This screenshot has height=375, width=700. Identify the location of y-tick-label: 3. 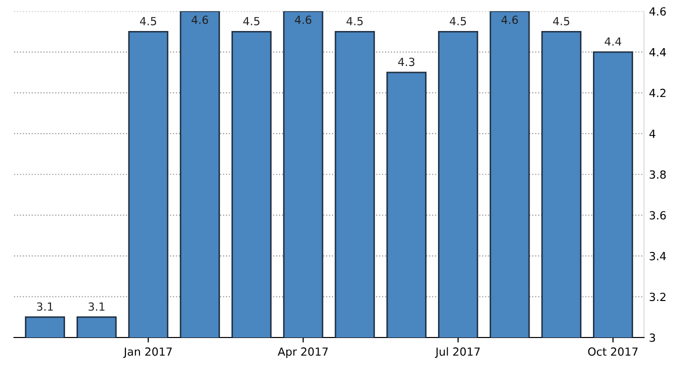
(653, 337).